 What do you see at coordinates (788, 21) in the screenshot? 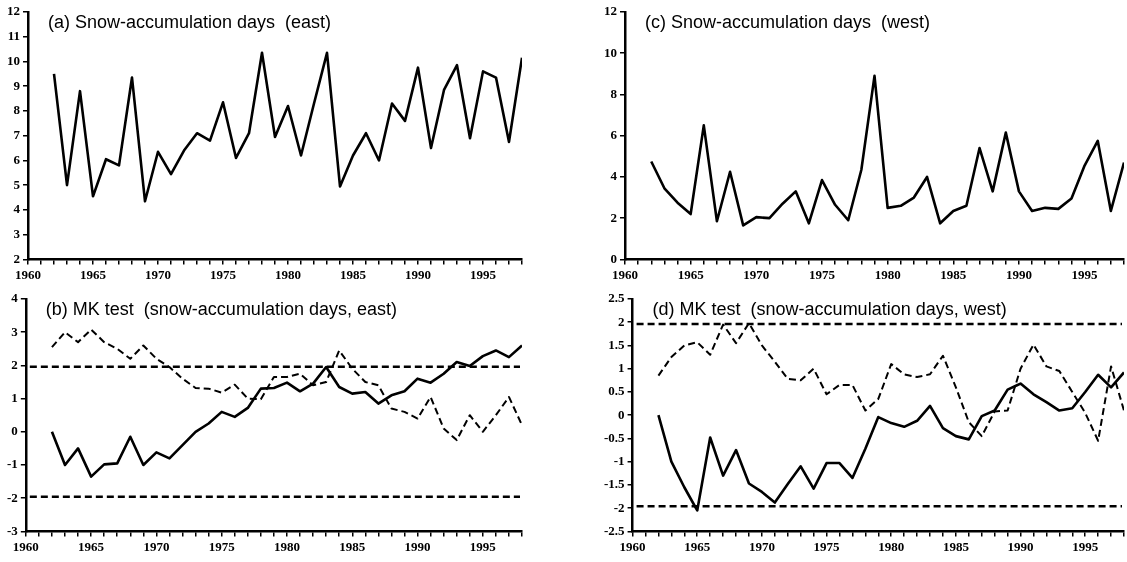
I see `chart-title: (c) Snow-accumulation days (west)` at bounding box center [788, 21].